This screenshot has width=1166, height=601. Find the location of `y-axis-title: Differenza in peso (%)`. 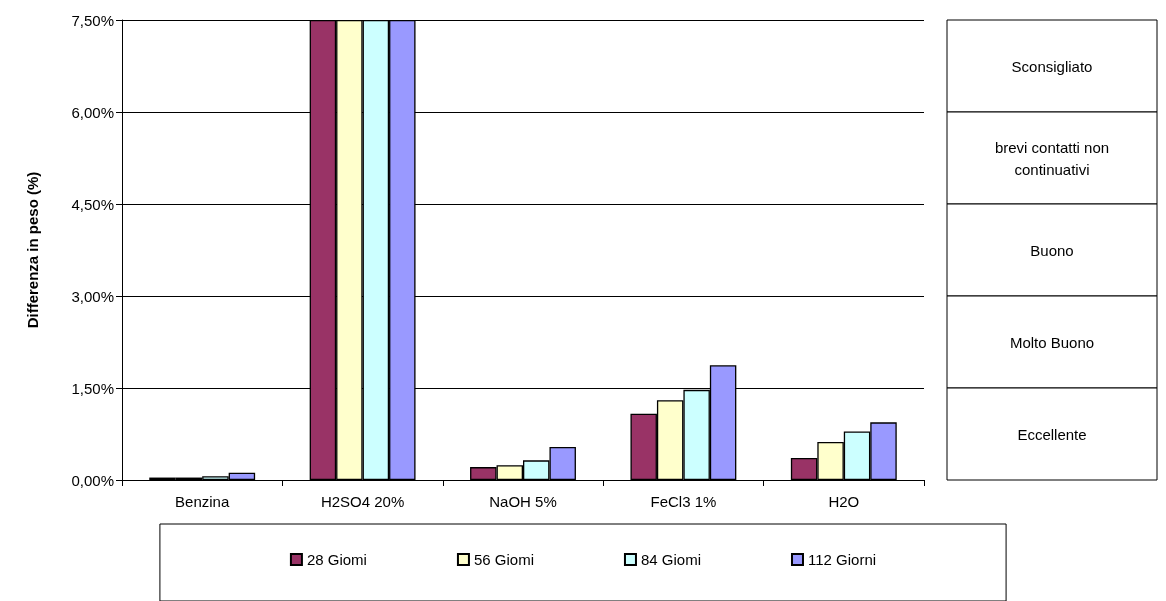

y-axis-title: Differenza in peso (%) is located at coordinates (32, 250).